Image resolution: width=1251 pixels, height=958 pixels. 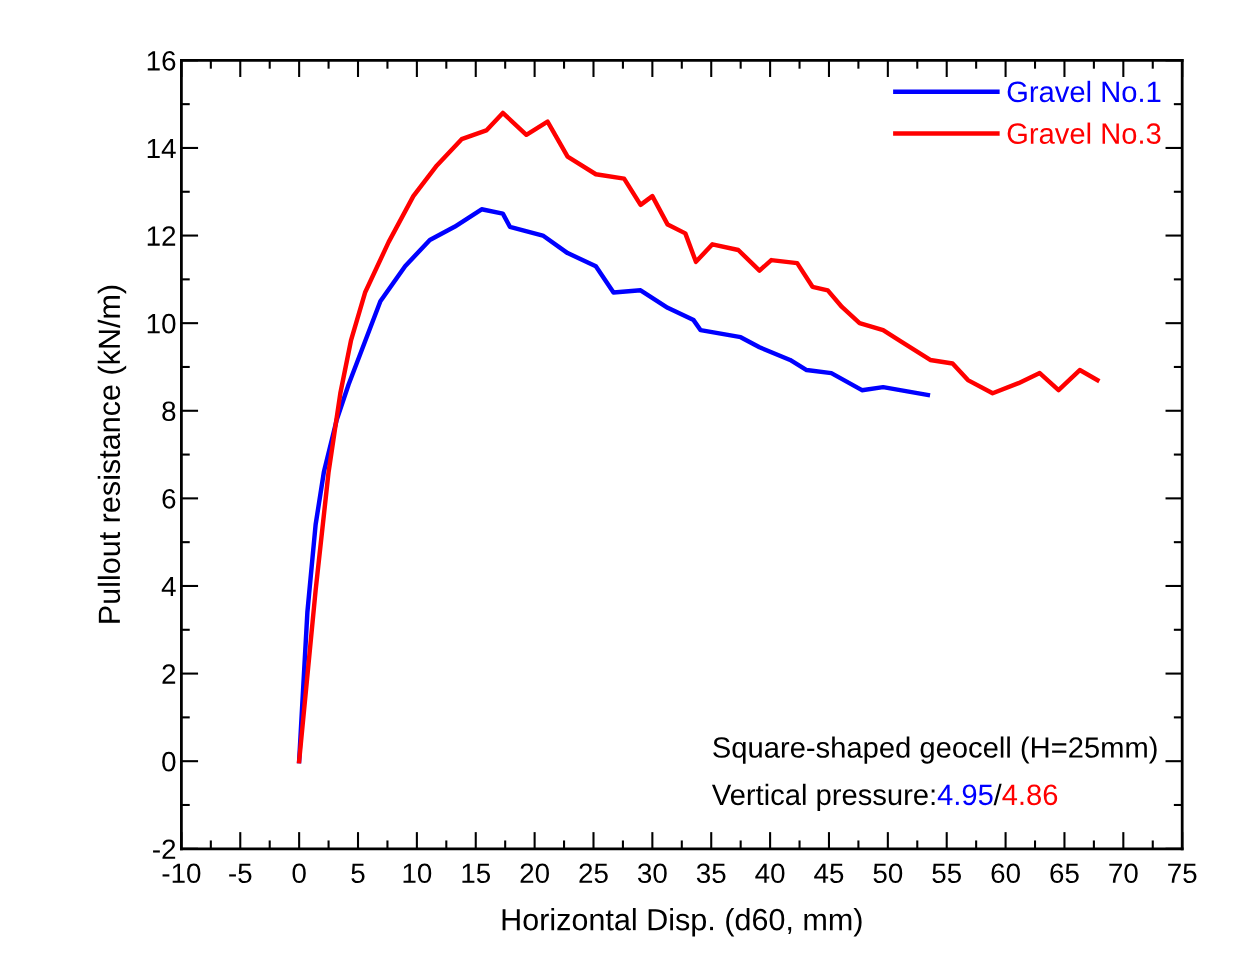 What do you see at coordinates (169, 761) in the screenshot?
I see `y-tick-label: 0` at bounding box center [169, 761].